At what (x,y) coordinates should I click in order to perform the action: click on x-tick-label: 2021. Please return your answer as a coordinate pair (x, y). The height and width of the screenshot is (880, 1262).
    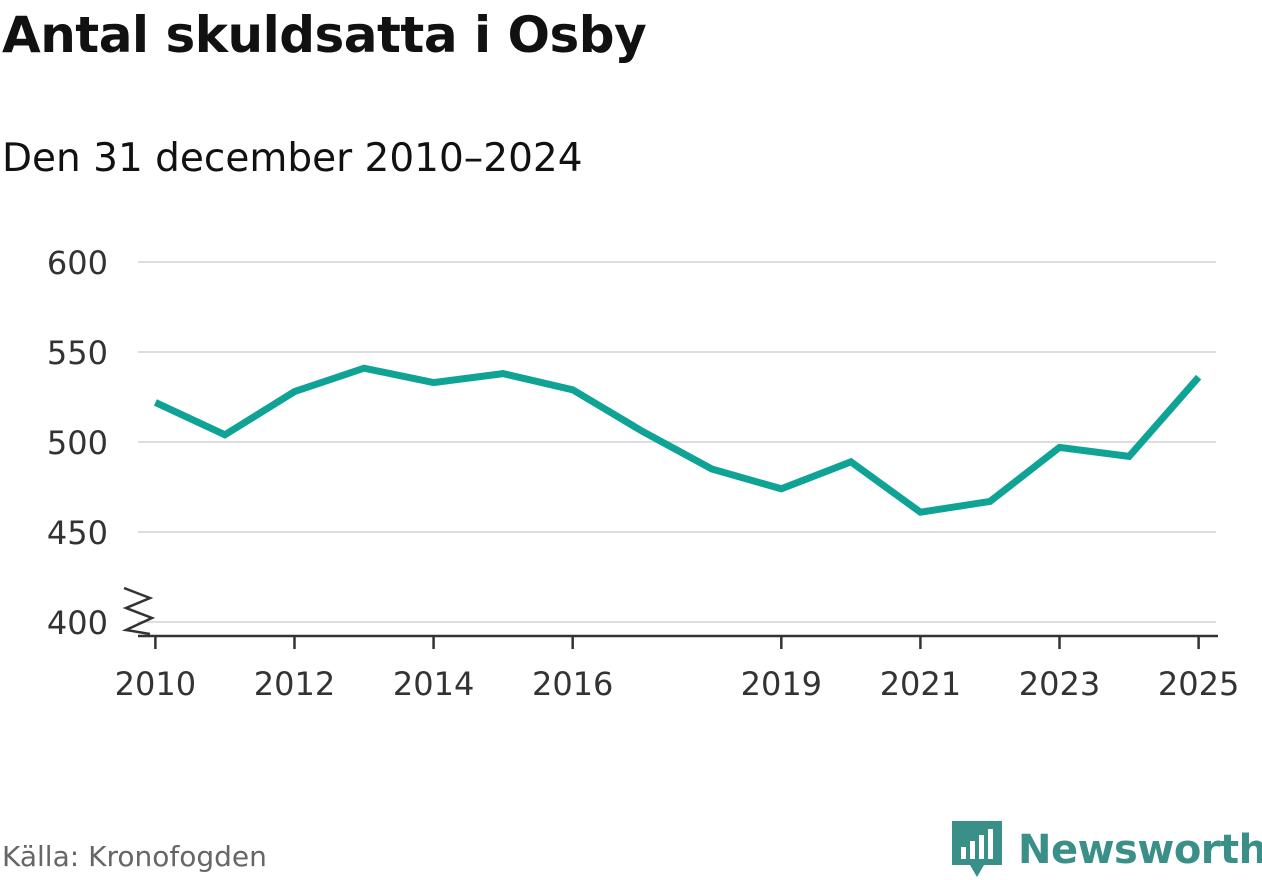
    Looking at the image, I should click on (920, 684).